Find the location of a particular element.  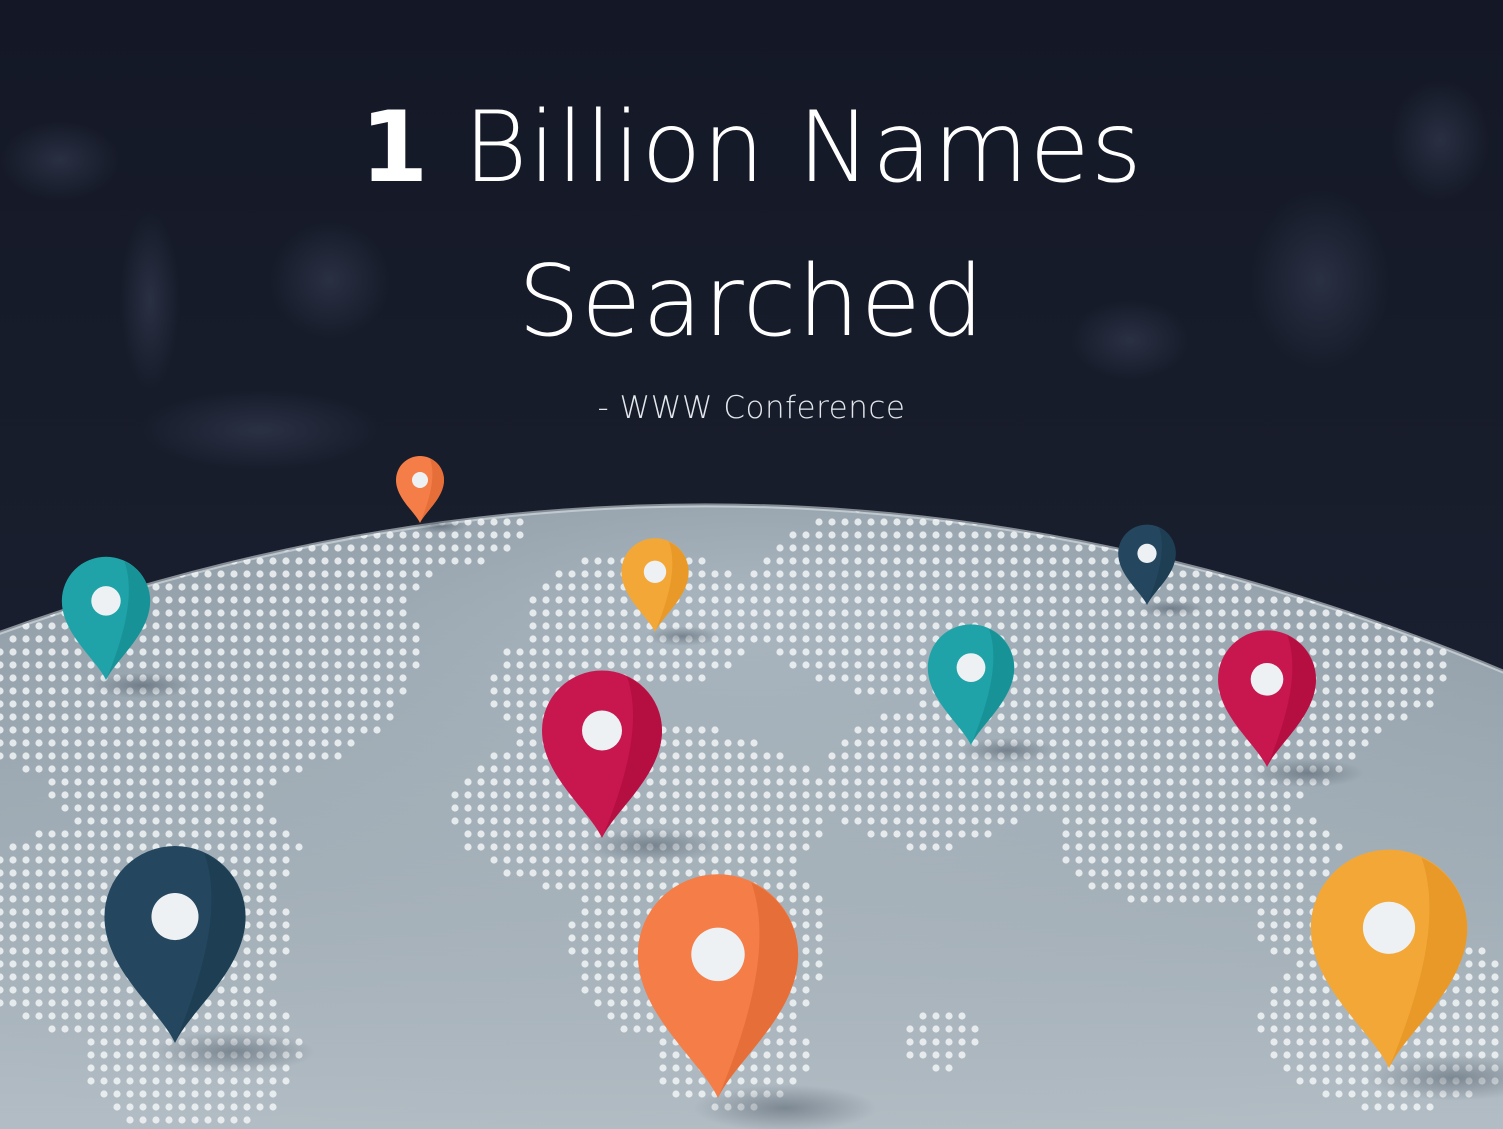

pin-south-america-navy is located at coordinates (175, 944).